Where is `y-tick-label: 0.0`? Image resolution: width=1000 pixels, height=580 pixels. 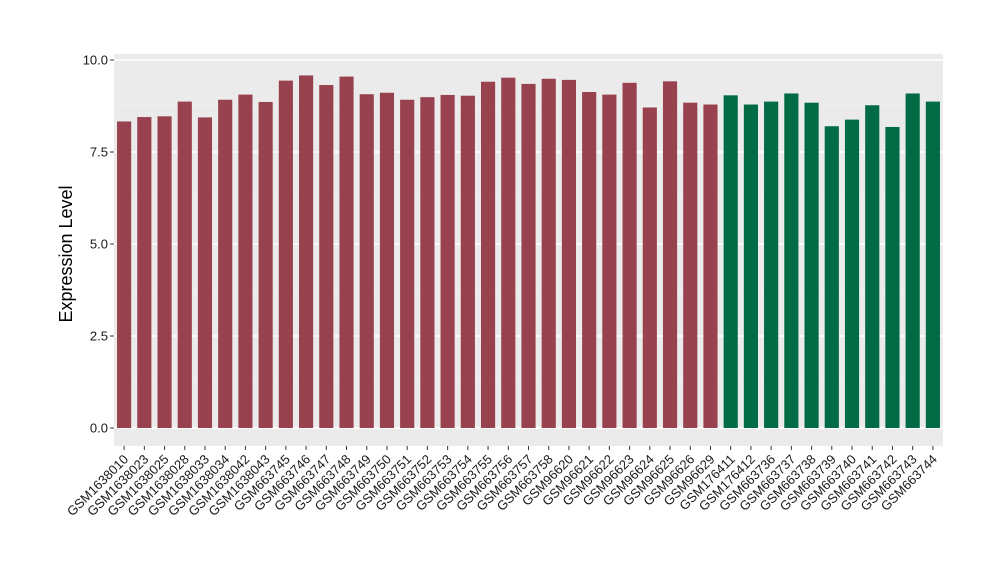
y-tick-label: 0.0 is located at coordinates (99, 428).